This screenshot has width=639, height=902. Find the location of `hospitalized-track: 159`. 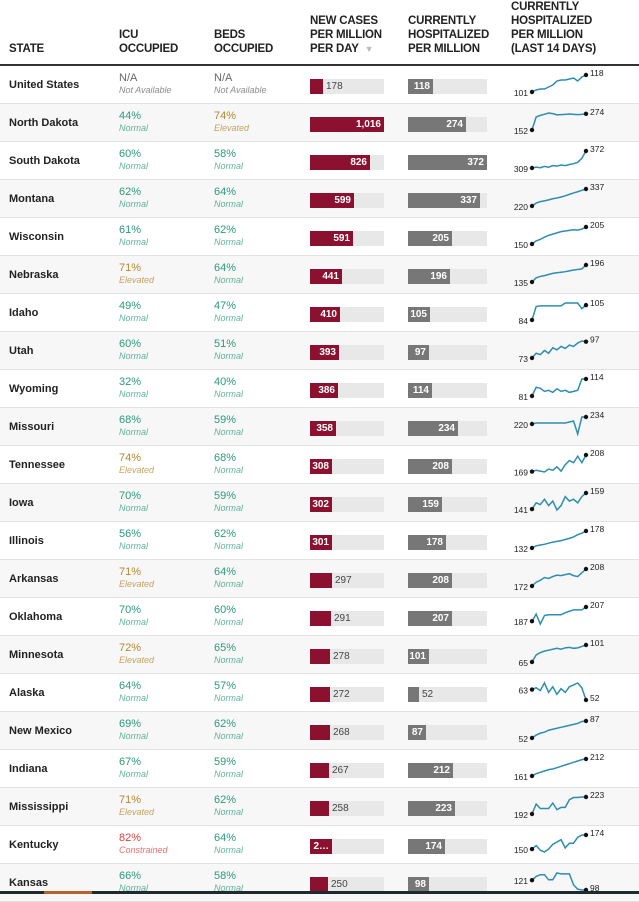

hospitalized-track: 159 is located at coordinates (447, 504).